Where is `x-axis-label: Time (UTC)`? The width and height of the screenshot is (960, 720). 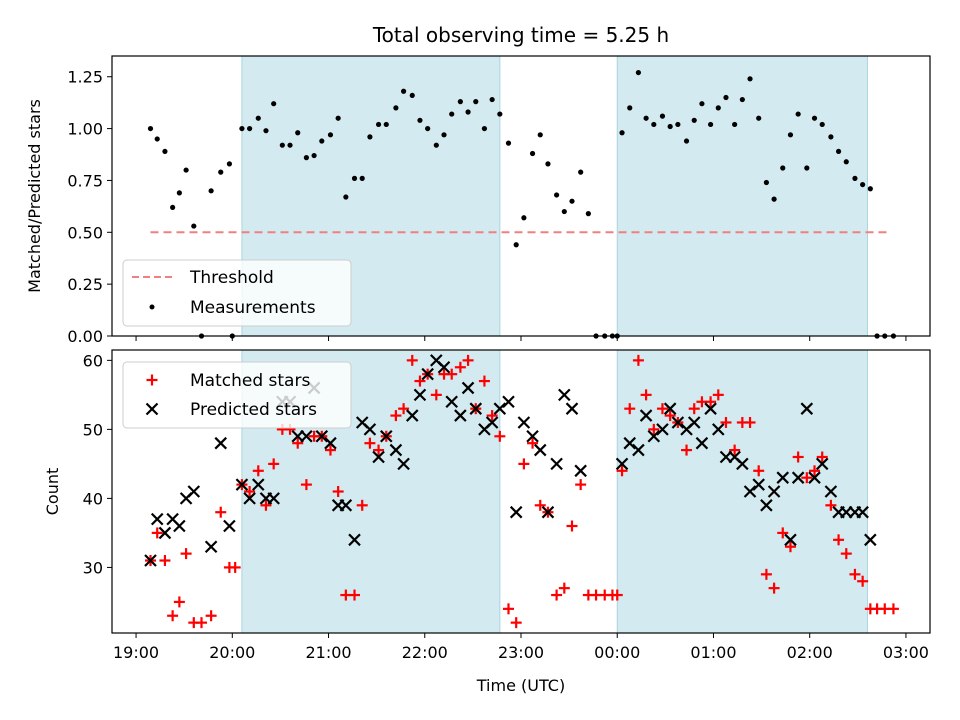 x-axis-label: Time (UTC) is located at coordinates (520, 685).